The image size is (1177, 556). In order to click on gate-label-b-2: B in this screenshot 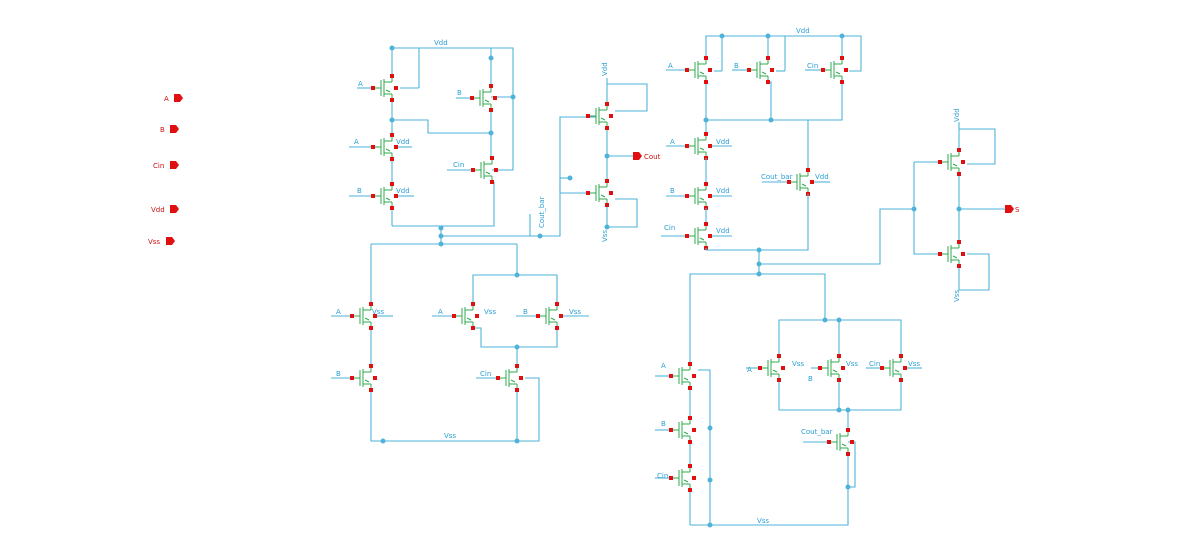, I will do `click(359, 191)`.